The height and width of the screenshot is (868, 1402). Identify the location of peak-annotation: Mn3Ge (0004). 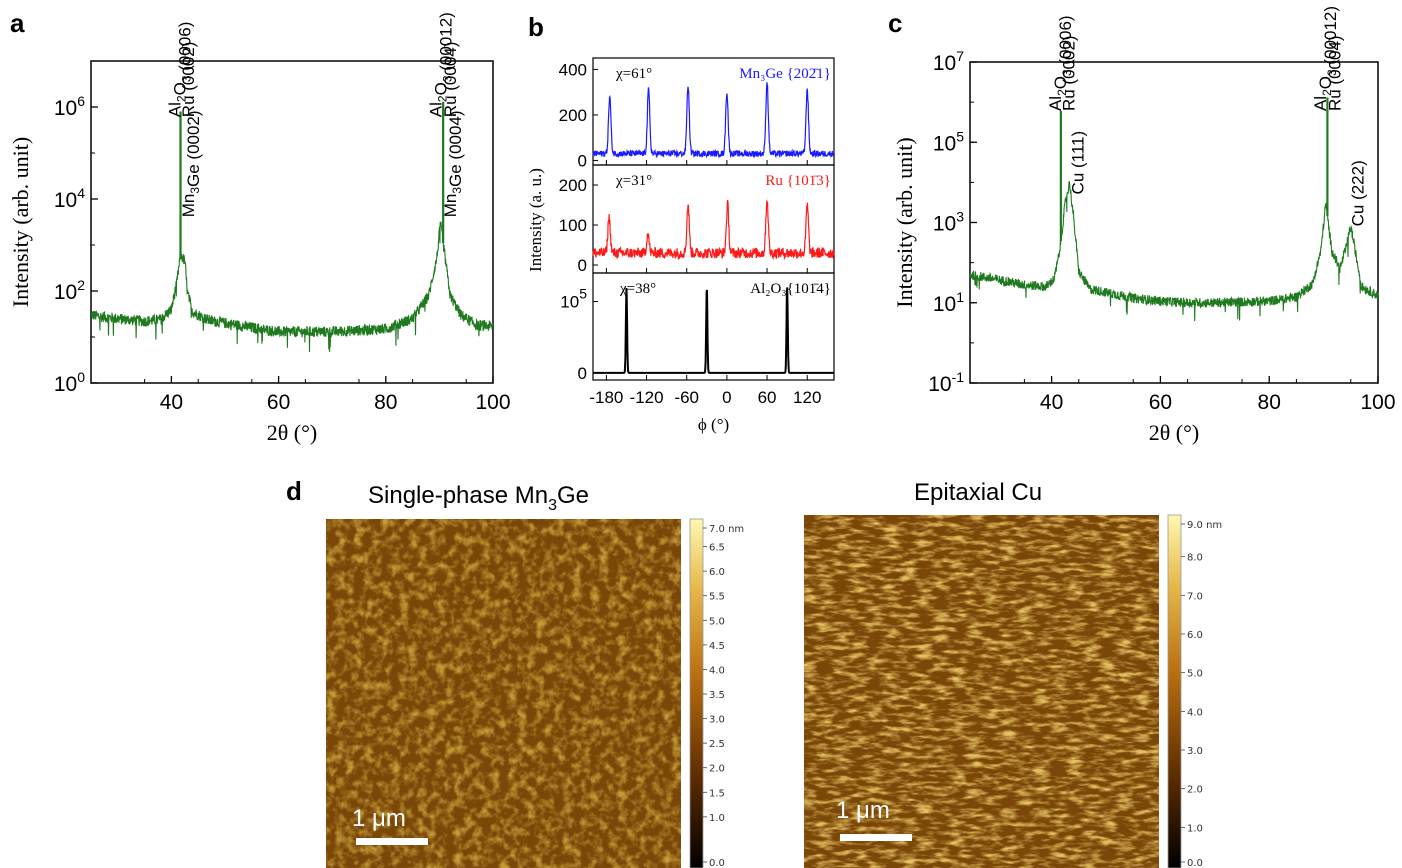
(453, 163).